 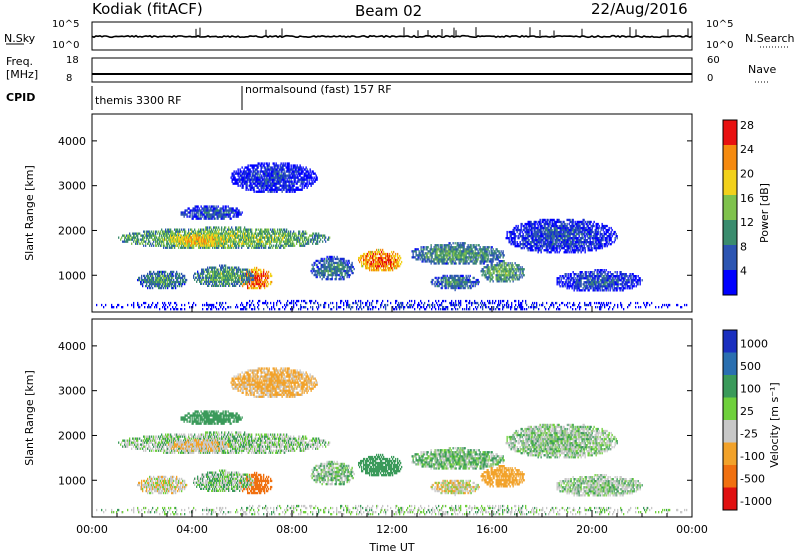 I want to click on freq-frame, so click(x=392, y=70).